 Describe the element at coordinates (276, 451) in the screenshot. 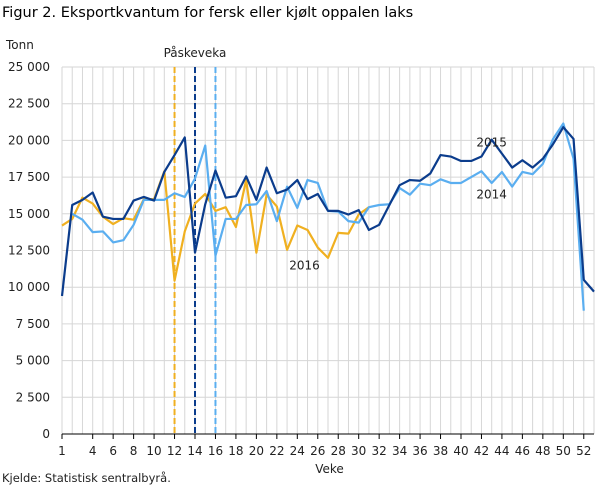

I see `x-tick-label: 22` at that location.